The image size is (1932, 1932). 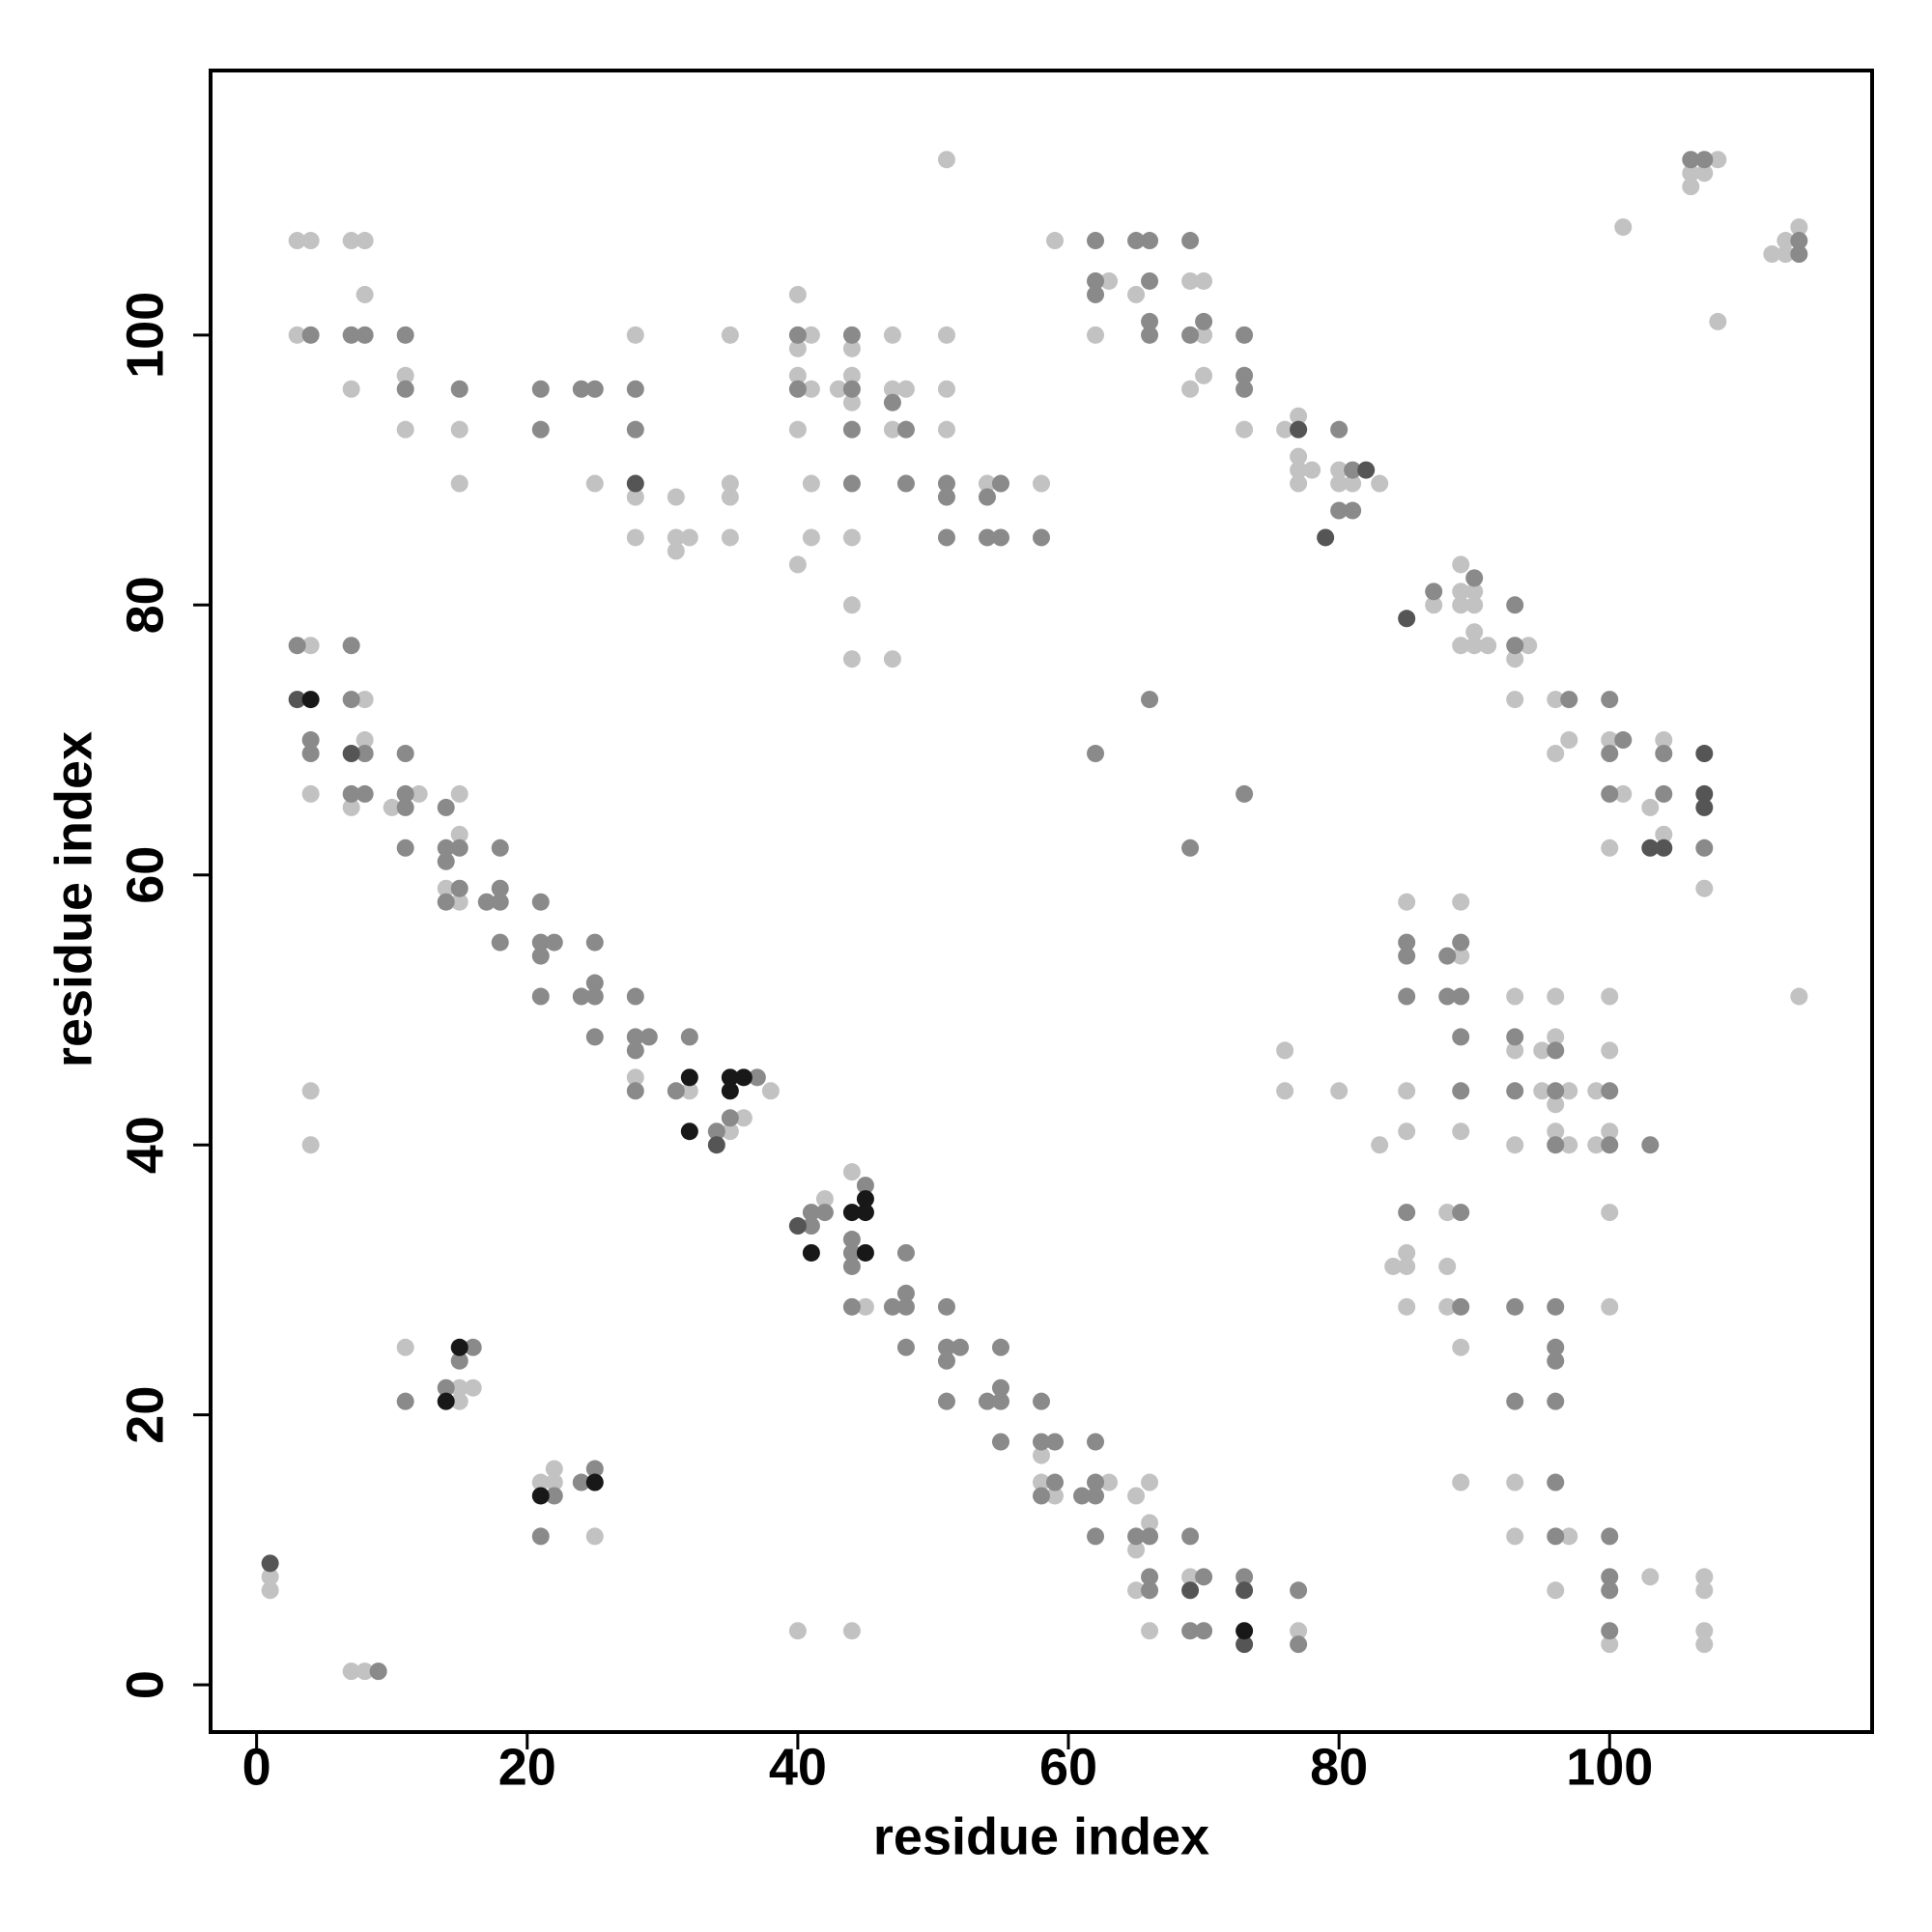 What do you see at coordinates (1068, 1767) in the screenshot?
I see `x-tick-label: 60` at bounding box center [1068, 1767].